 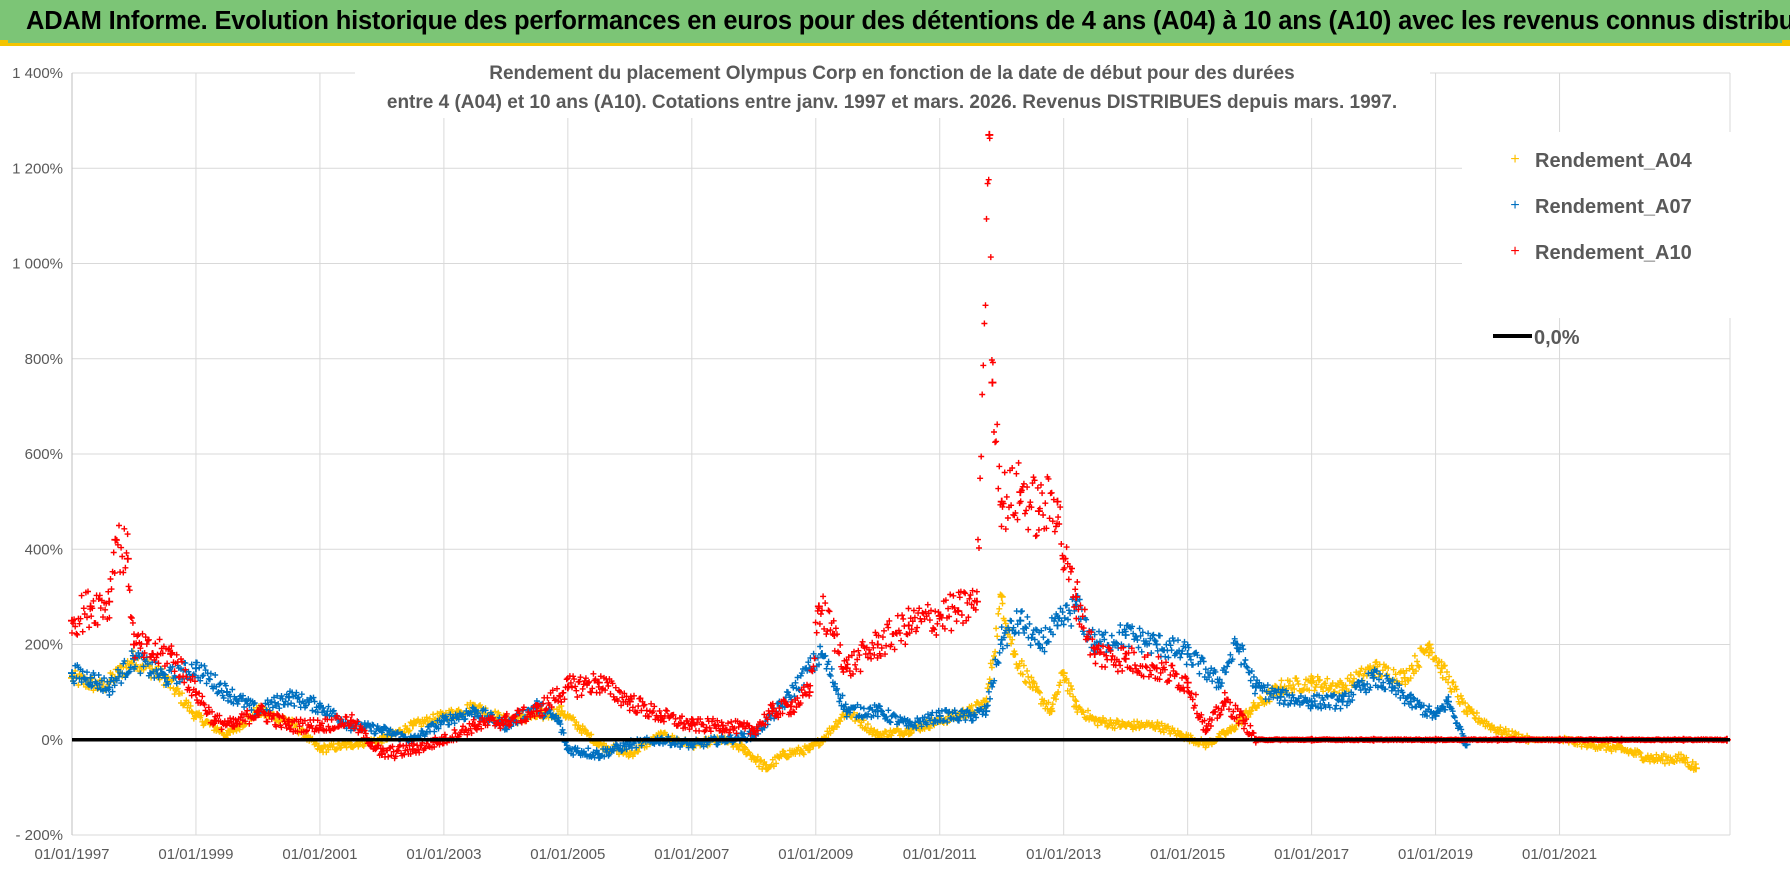 What do you see at coordinates (1187, 854) in the screenshot?
I see `x-tick-label: 01/01/2015` at bounding box center [1187, 854].